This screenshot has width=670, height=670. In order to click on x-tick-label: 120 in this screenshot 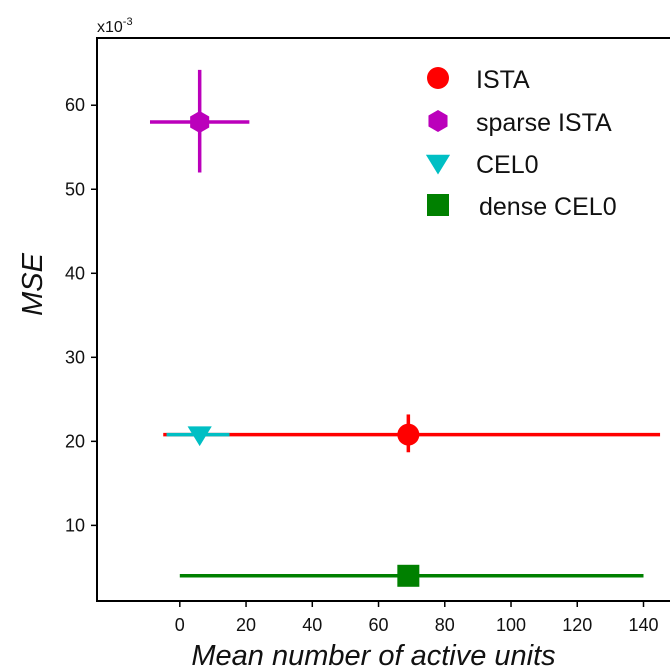, I will do `click(577, 625)`.